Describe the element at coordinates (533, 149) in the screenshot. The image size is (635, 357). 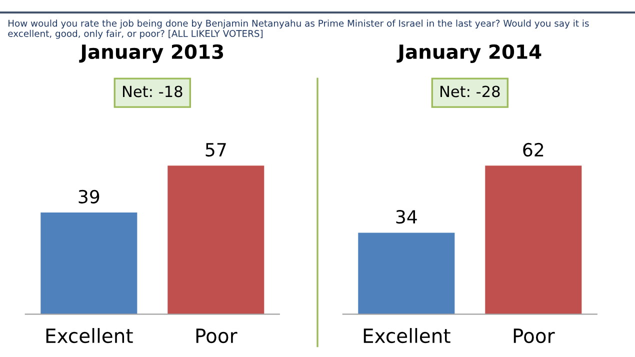
I see `data-label: 62` at that location.